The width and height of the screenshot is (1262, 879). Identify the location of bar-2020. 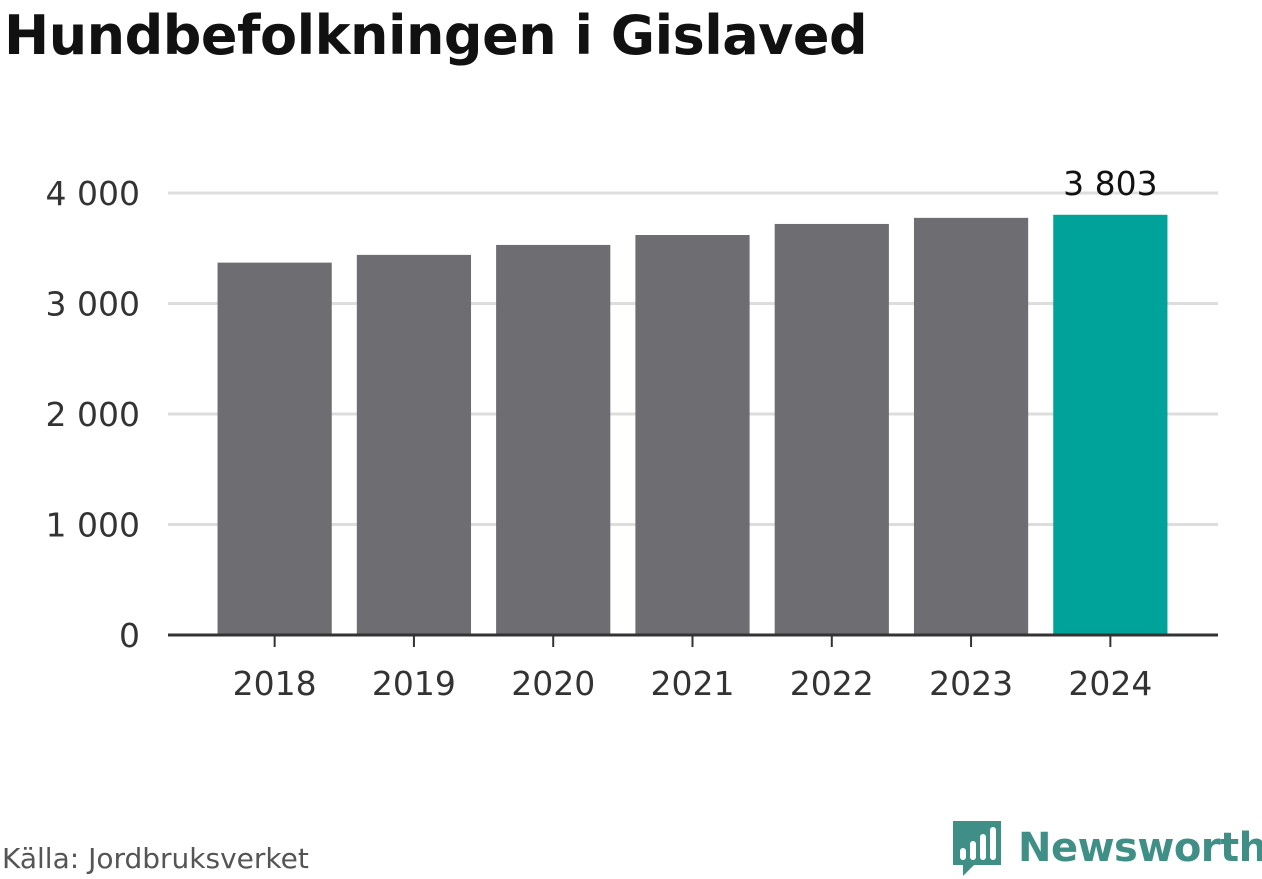
(553, 439).